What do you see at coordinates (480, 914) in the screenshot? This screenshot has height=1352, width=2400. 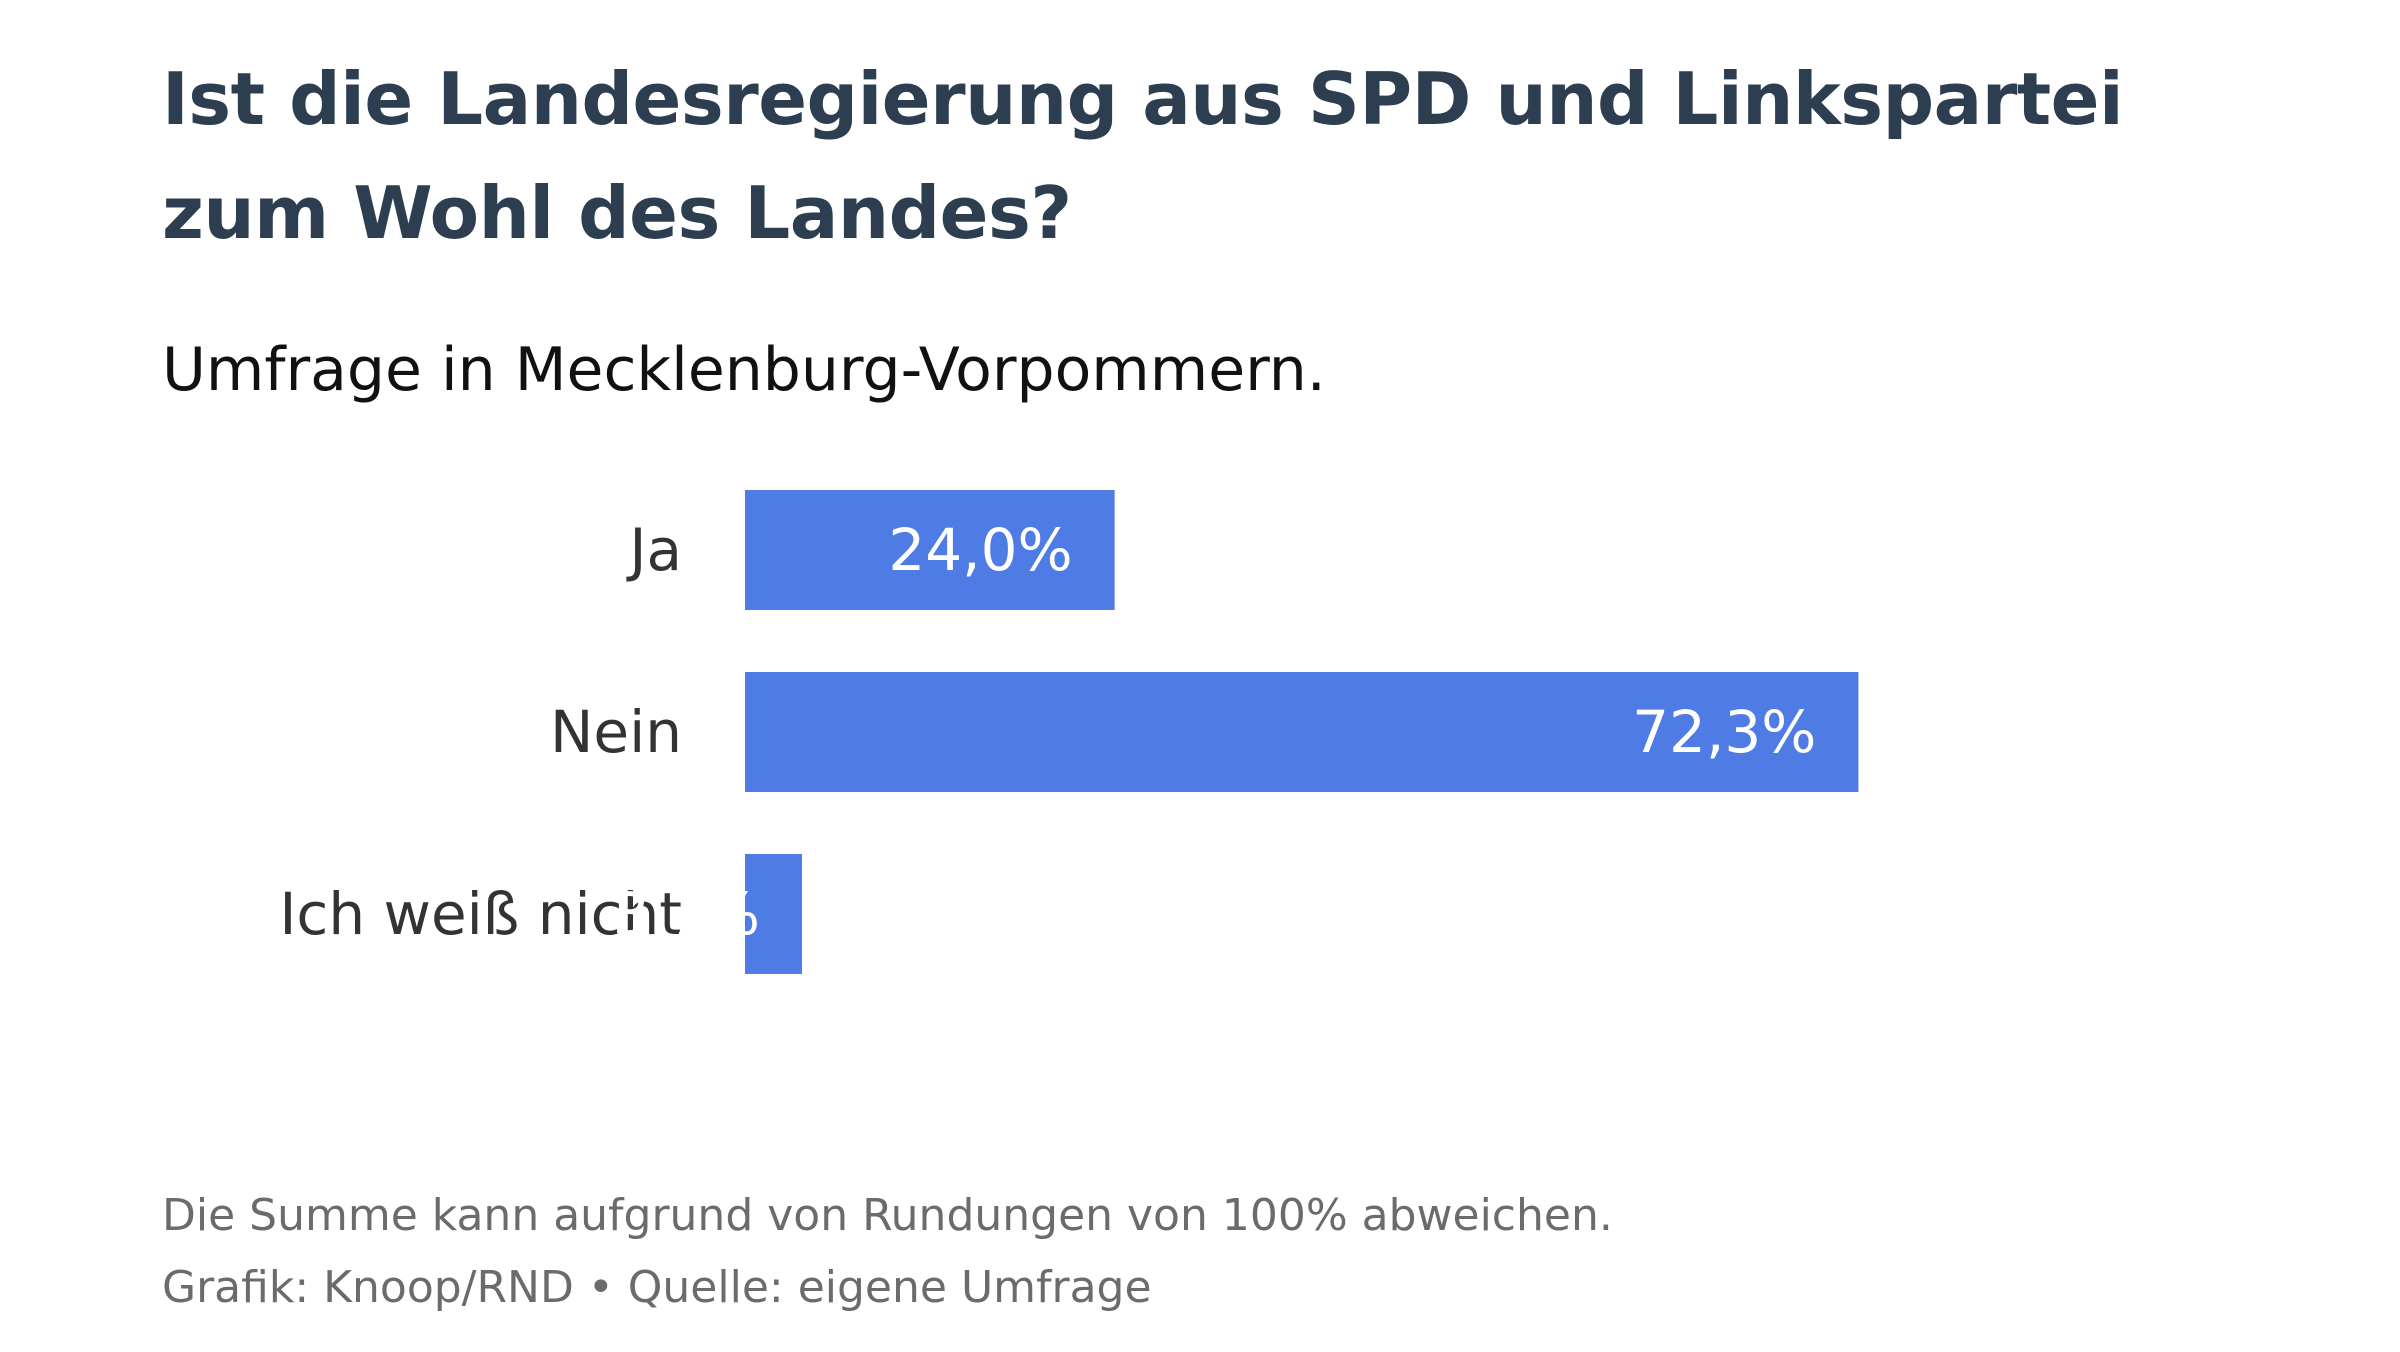 I see `category-label-ich-weiss-nicht: Ich weiß nicht` at bounding box center [480, 914].